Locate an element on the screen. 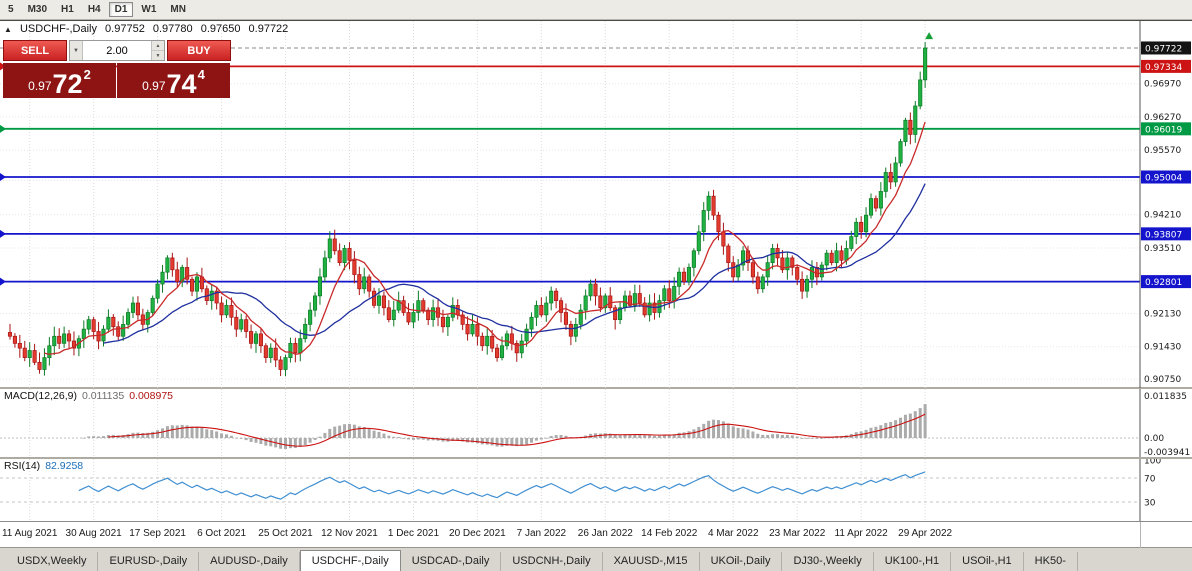  ohlc-high: 0.97780 is located at coordinates (172, 29).